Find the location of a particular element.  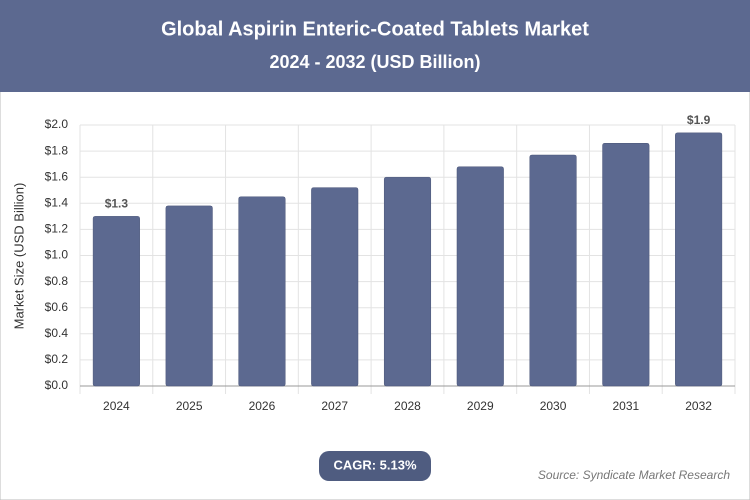

x-tick-label: 2024 is located at coordinates (116, 406).